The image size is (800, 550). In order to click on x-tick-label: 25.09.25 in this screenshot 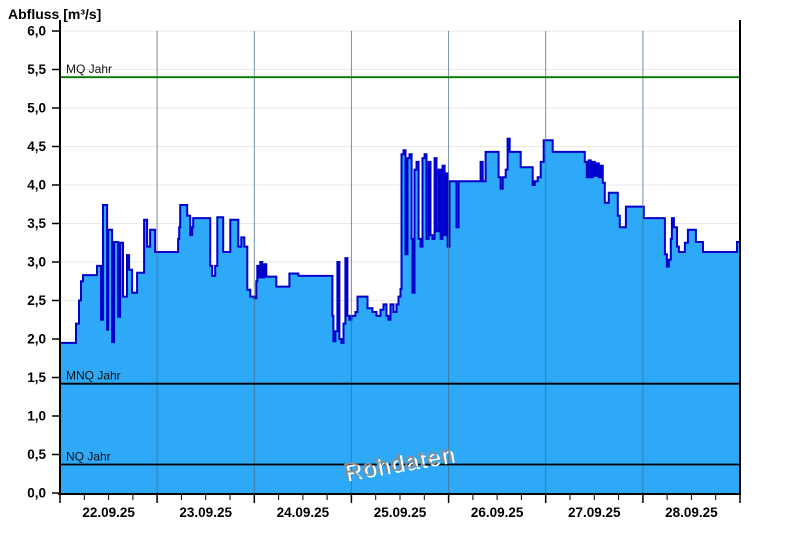, I will do `click(400, 512)`.